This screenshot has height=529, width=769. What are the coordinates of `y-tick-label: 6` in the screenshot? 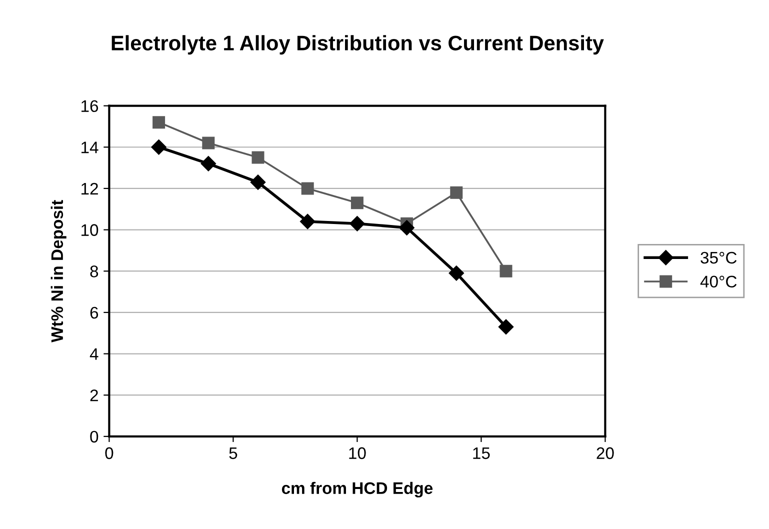 It's located at (94, 312).